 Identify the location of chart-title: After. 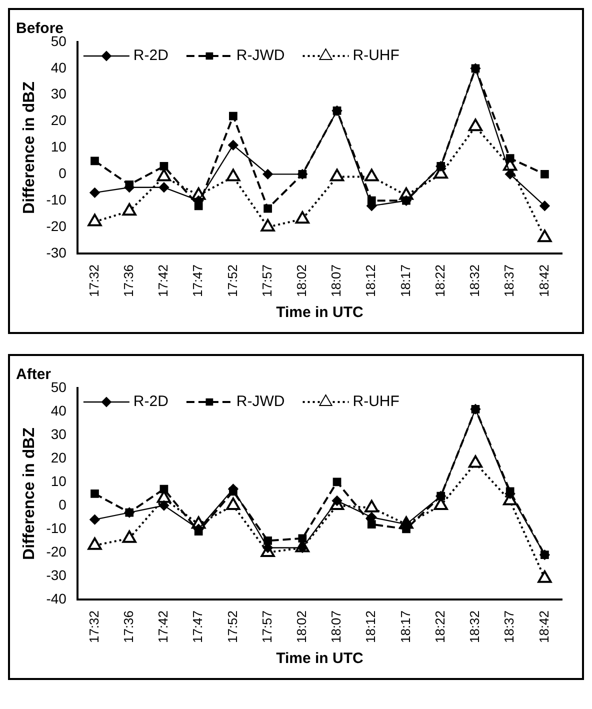
(34, 375).